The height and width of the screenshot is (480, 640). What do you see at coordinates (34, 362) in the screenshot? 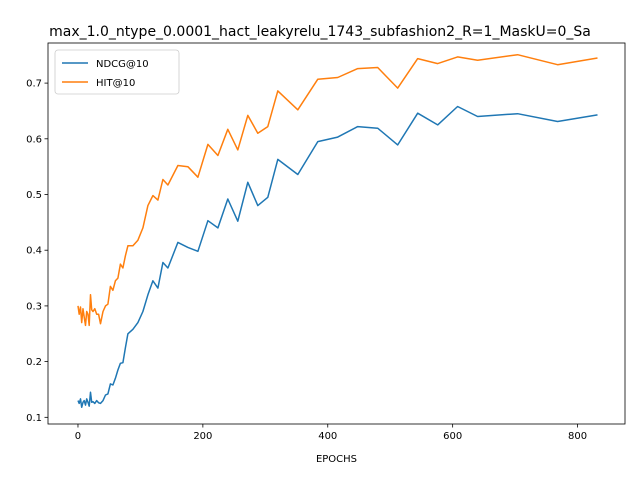
I see `y-tick-label: 0.2` at bounding box center [34, 362].